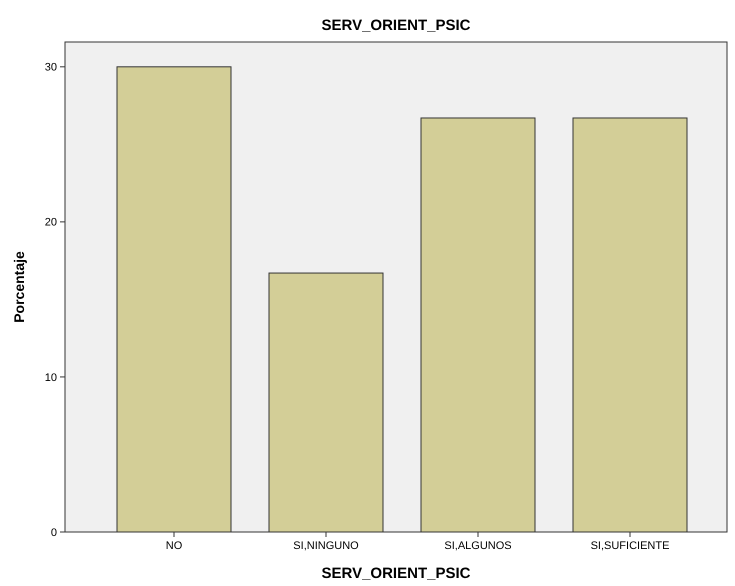 The image size is (735, 586). What do you see at coordinates (478, 546) in the screenshot?
I see `x-tick-label: SI,ALGUNOS` at bounding box center [478, 546].